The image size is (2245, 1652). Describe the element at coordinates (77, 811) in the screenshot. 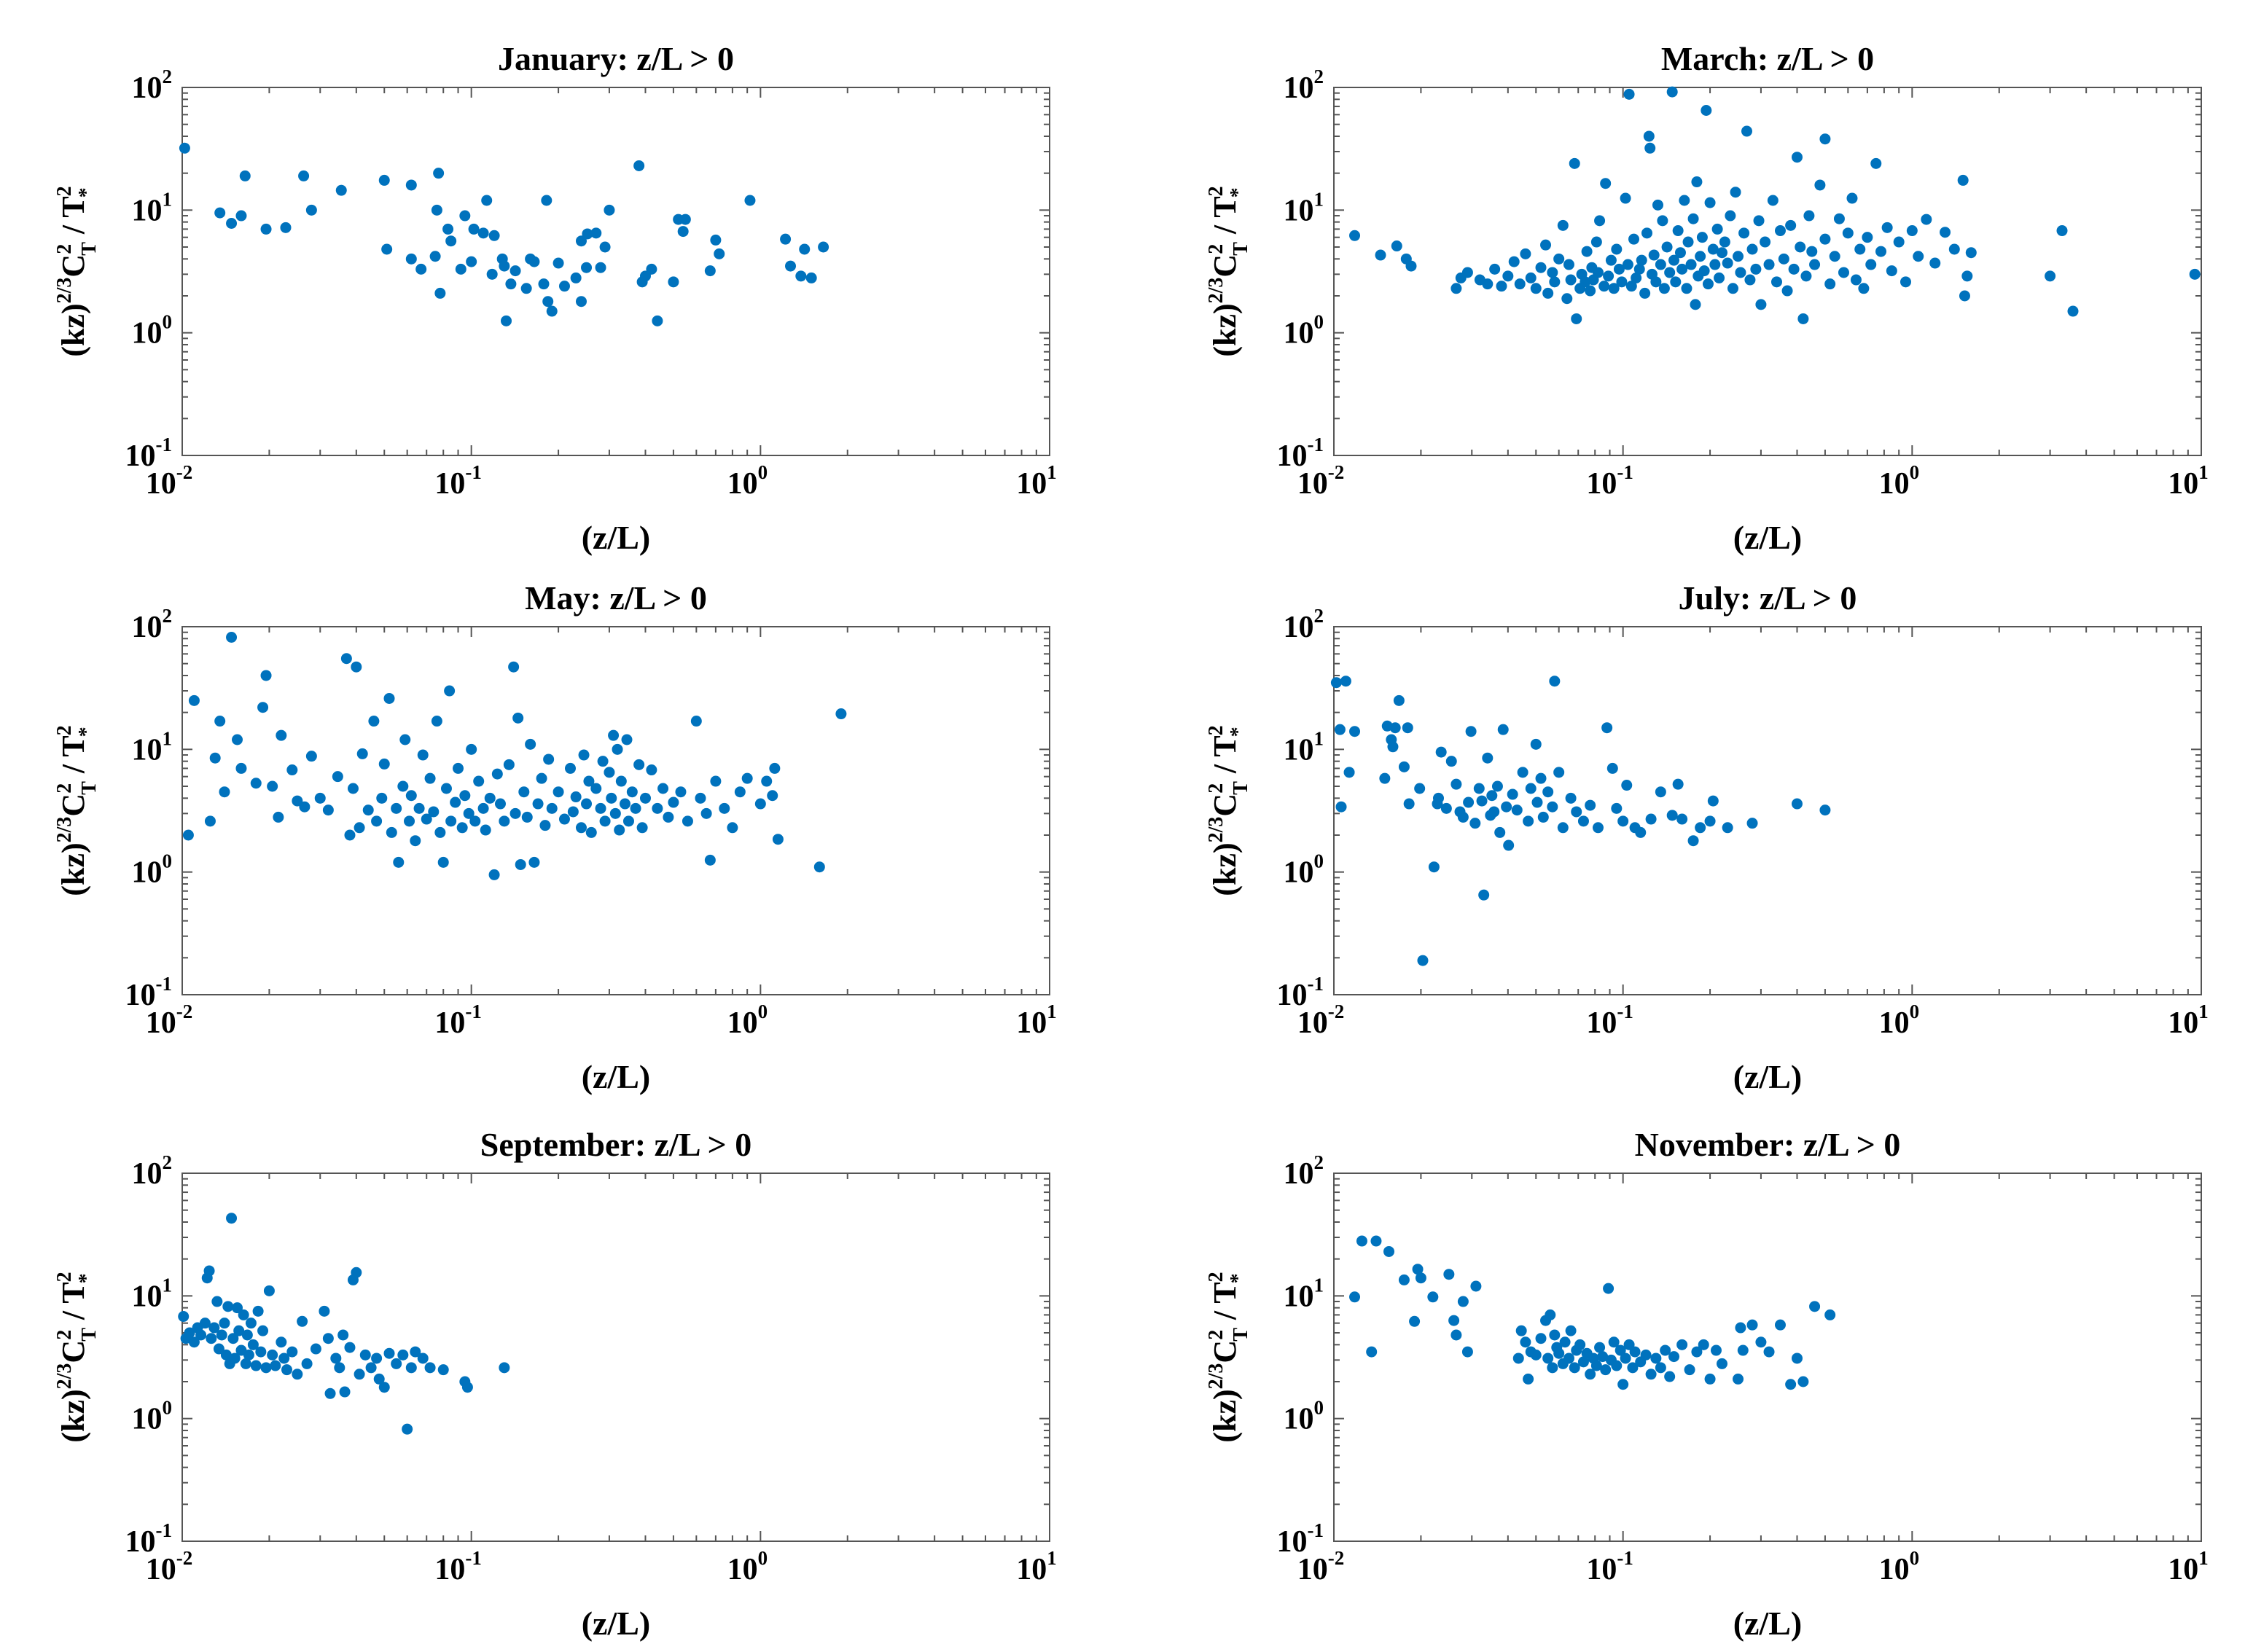

I see `y-axis-label: (kz)2/3C2 T / T2*` at that location.